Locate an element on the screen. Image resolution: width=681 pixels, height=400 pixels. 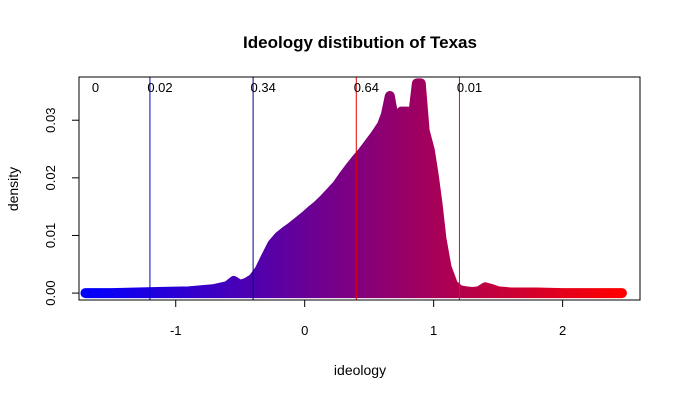
annotation-4: 0.64 is located at coordinates (366, 87).